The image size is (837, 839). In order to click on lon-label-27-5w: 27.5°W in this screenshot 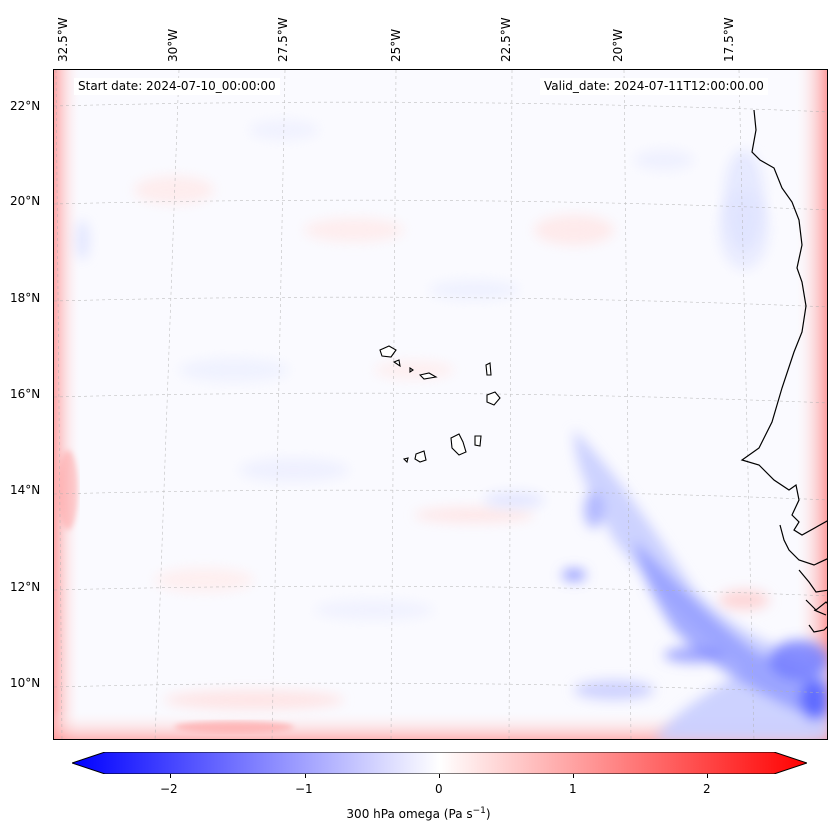, I will do `click(283, 39)`.